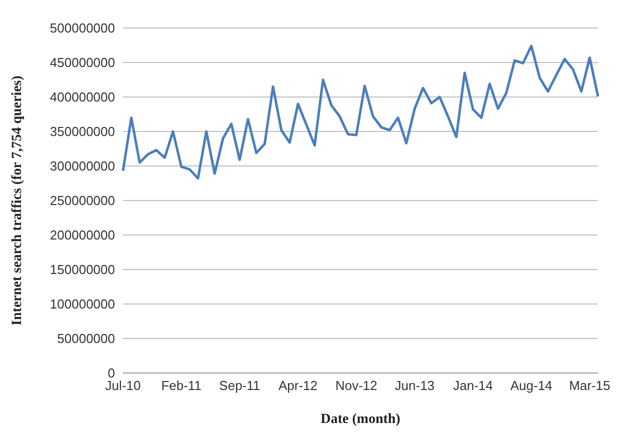 This screenshot has height=442, width=638. I want to click on x-axis-title: Date (month), so click(360, 419).